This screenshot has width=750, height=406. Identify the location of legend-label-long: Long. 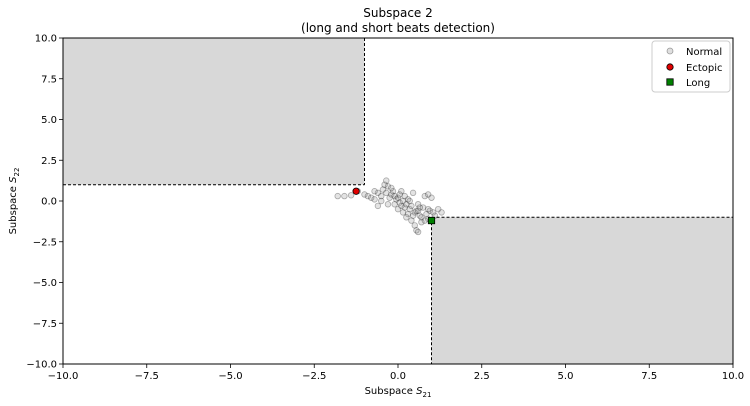
(698, 83).